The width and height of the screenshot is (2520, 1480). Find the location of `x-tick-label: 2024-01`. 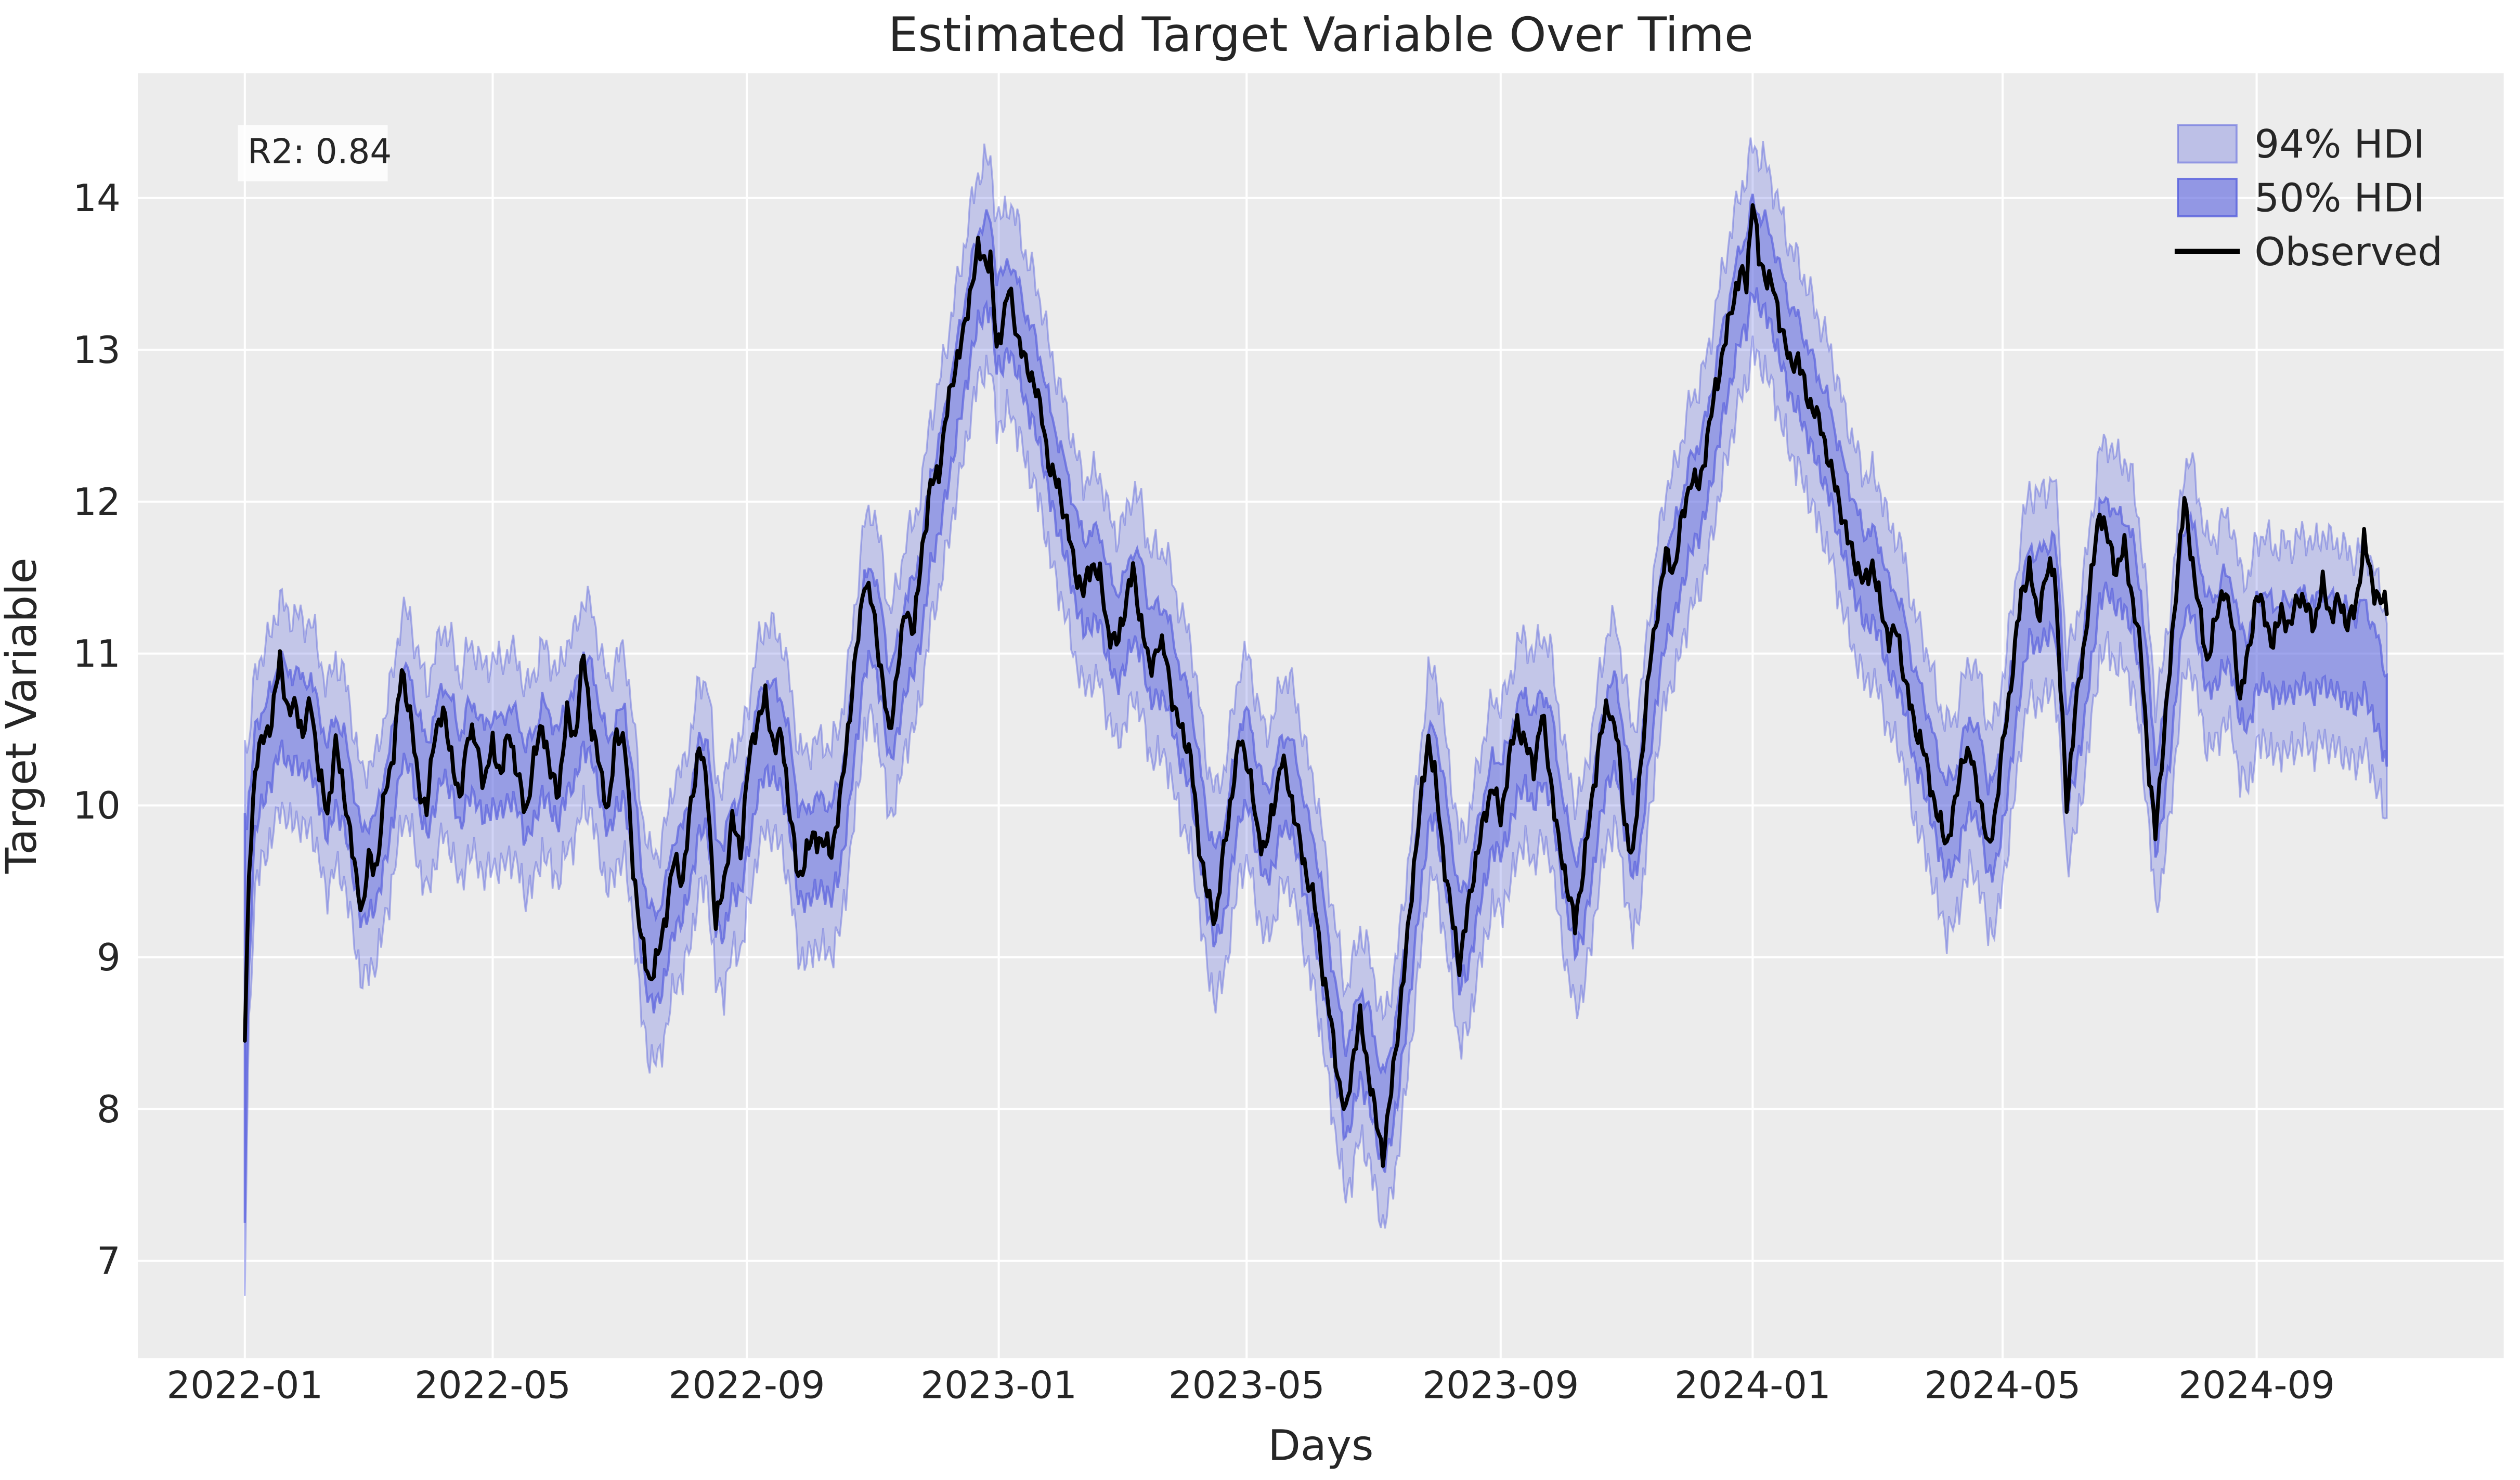

x-tick-label: 2024-01 is located at coordinates (1752, 1385).